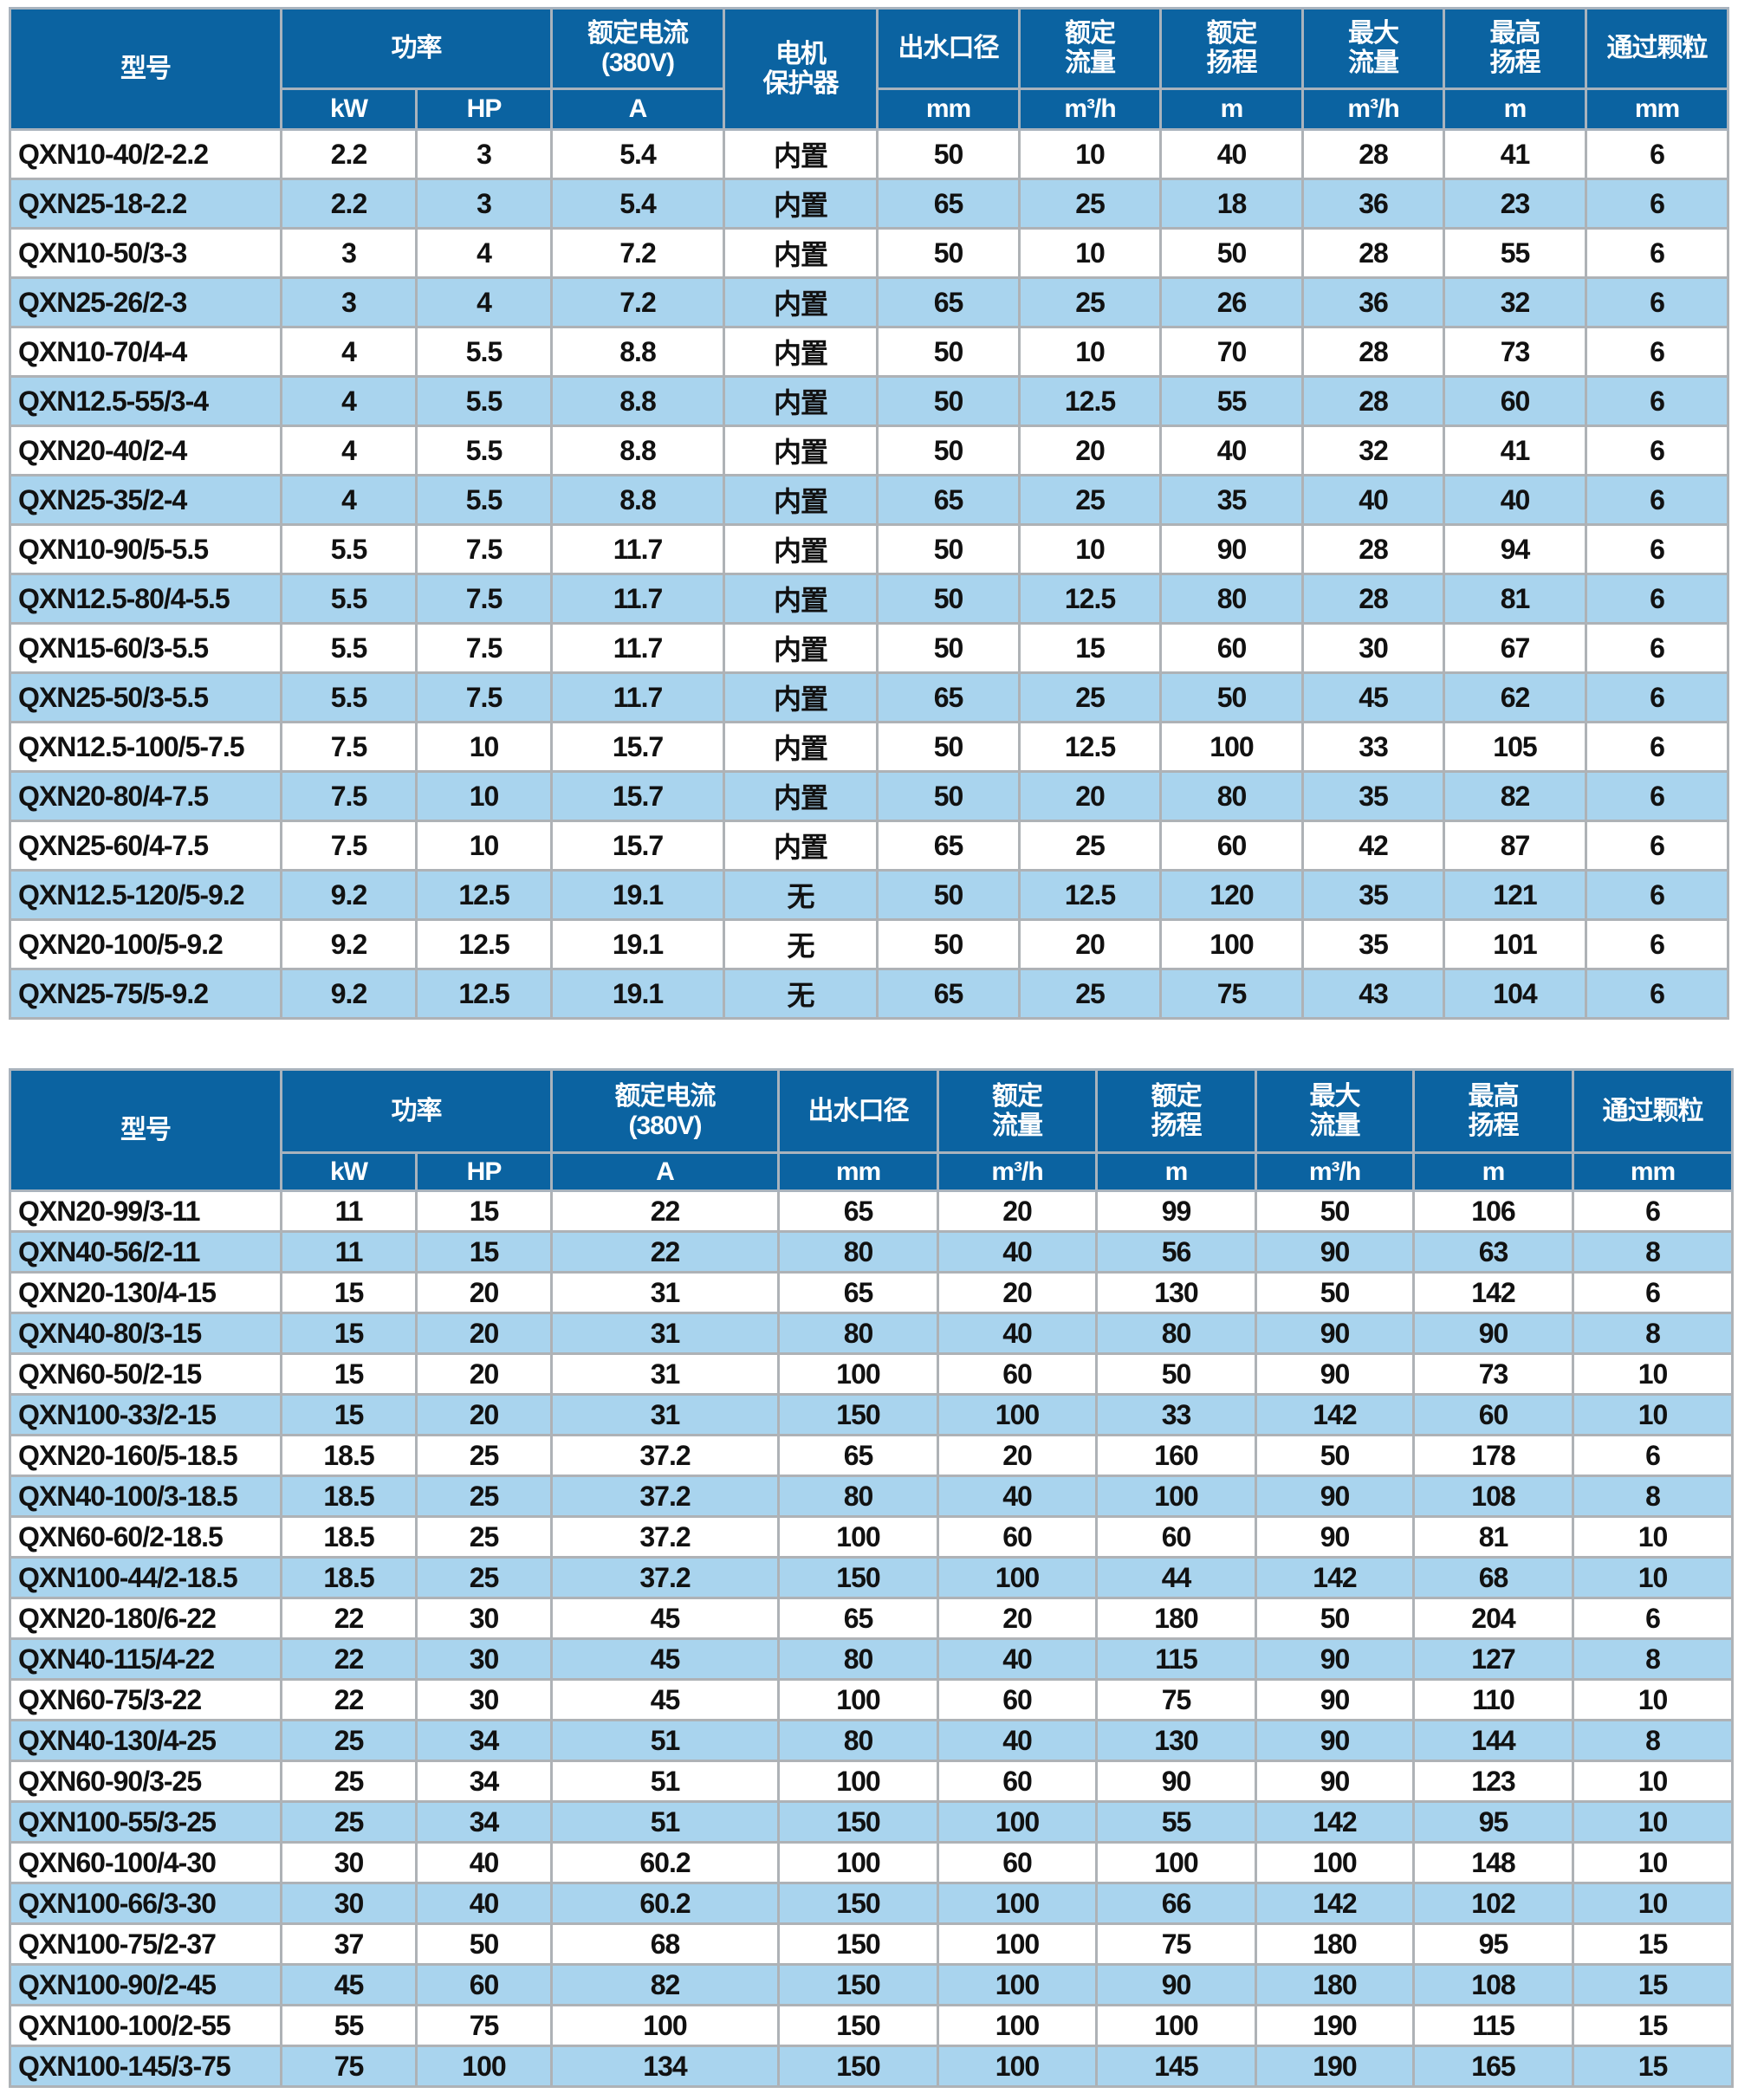 Image resolution: width=1738 pixels, height=2100 pixels. Describe the element at coordinates (869, 352) in the screenshot. I see `table-row: QXN10-70/4-4 4 5.5 8.8 内置 50 10 70 28 73 6` at that location.